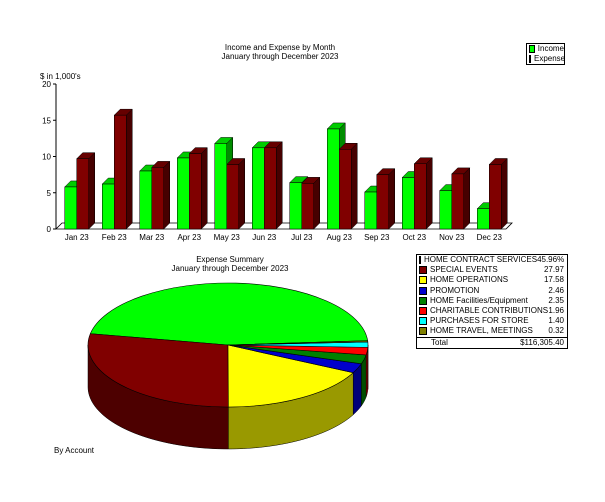 This screenshot has width=605, height=502. Describe the element at coordinates (556, 321) in the screenshot. I see `legend-value: 1.40` at that location.